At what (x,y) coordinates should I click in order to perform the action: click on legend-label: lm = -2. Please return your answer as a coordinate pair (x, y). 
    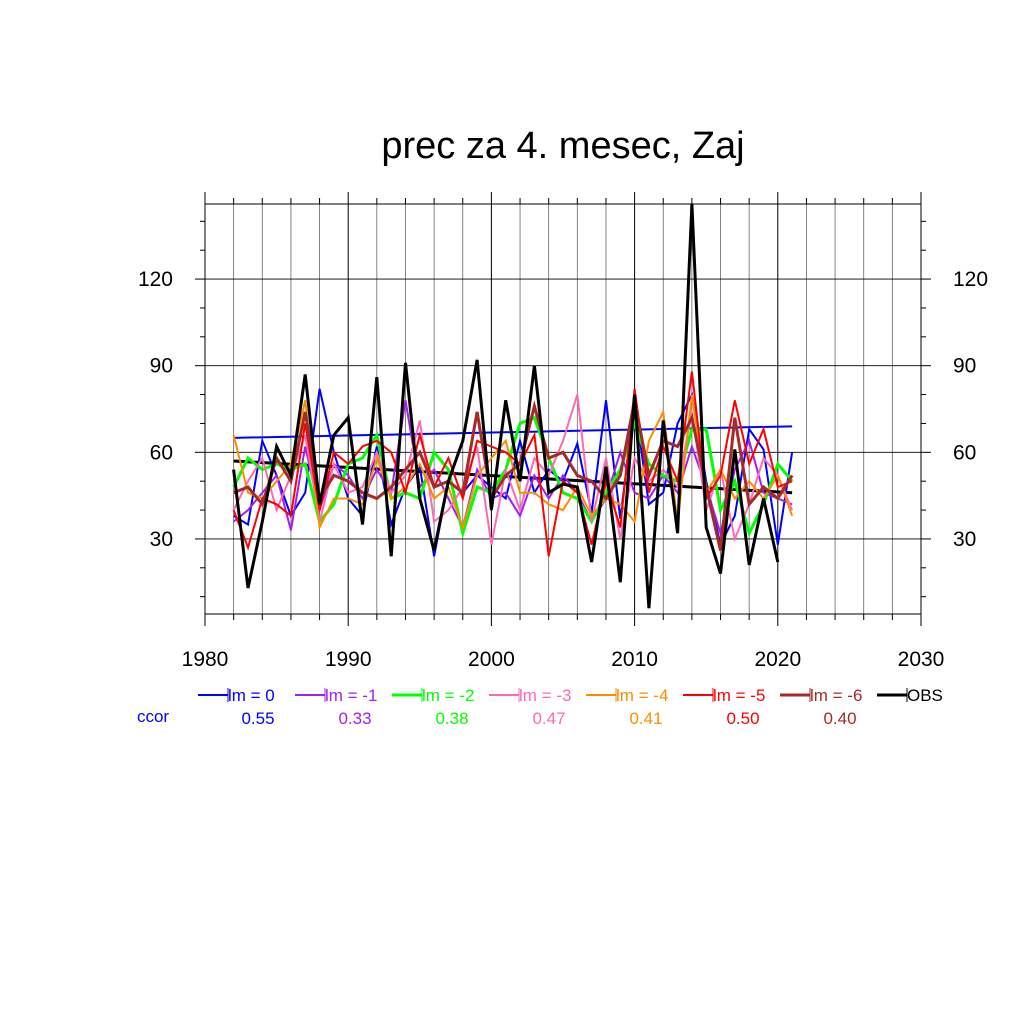
    Looking at the image, I should click on (448, 695).